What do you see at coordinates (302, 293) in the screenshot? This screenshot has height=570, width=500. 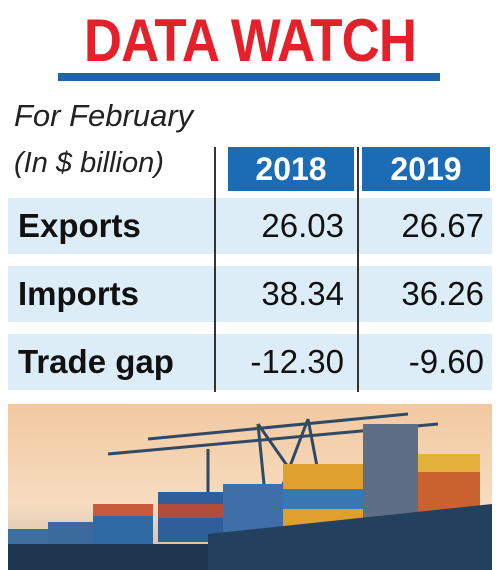 I see `cell: 38.34` at bounding box center [302, 293].